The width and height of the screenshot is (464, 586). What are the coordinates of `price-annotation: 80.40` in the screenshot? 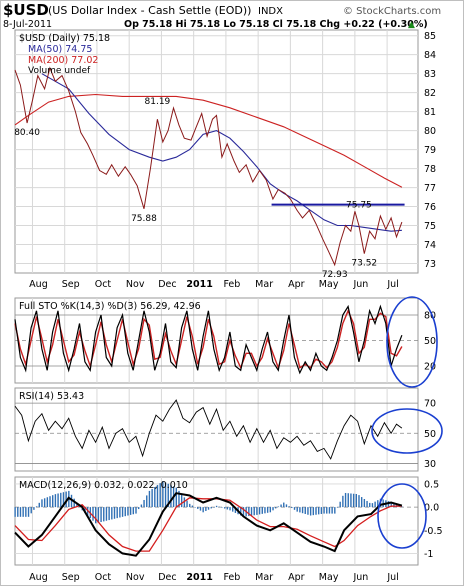 It's located at (27, 133).